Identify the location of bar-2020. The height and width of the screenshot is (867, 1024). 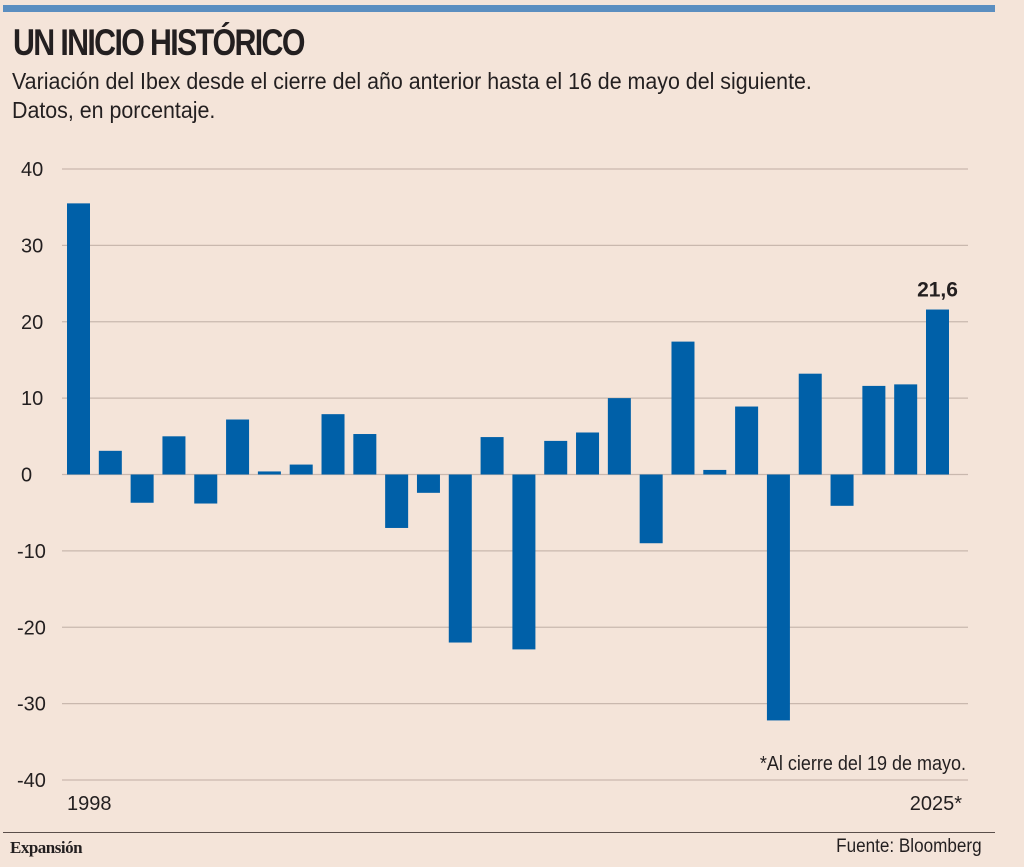
(778, 597).